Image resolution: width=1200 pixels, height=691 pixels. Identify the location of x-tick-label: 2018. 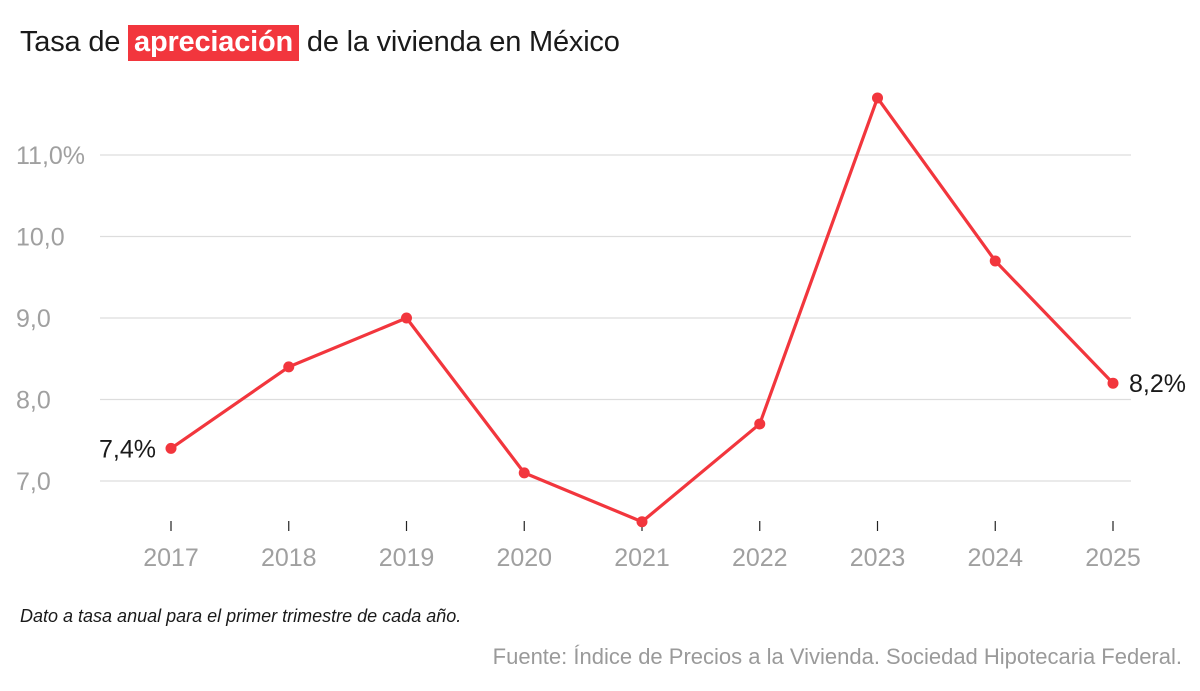
(289, 558).